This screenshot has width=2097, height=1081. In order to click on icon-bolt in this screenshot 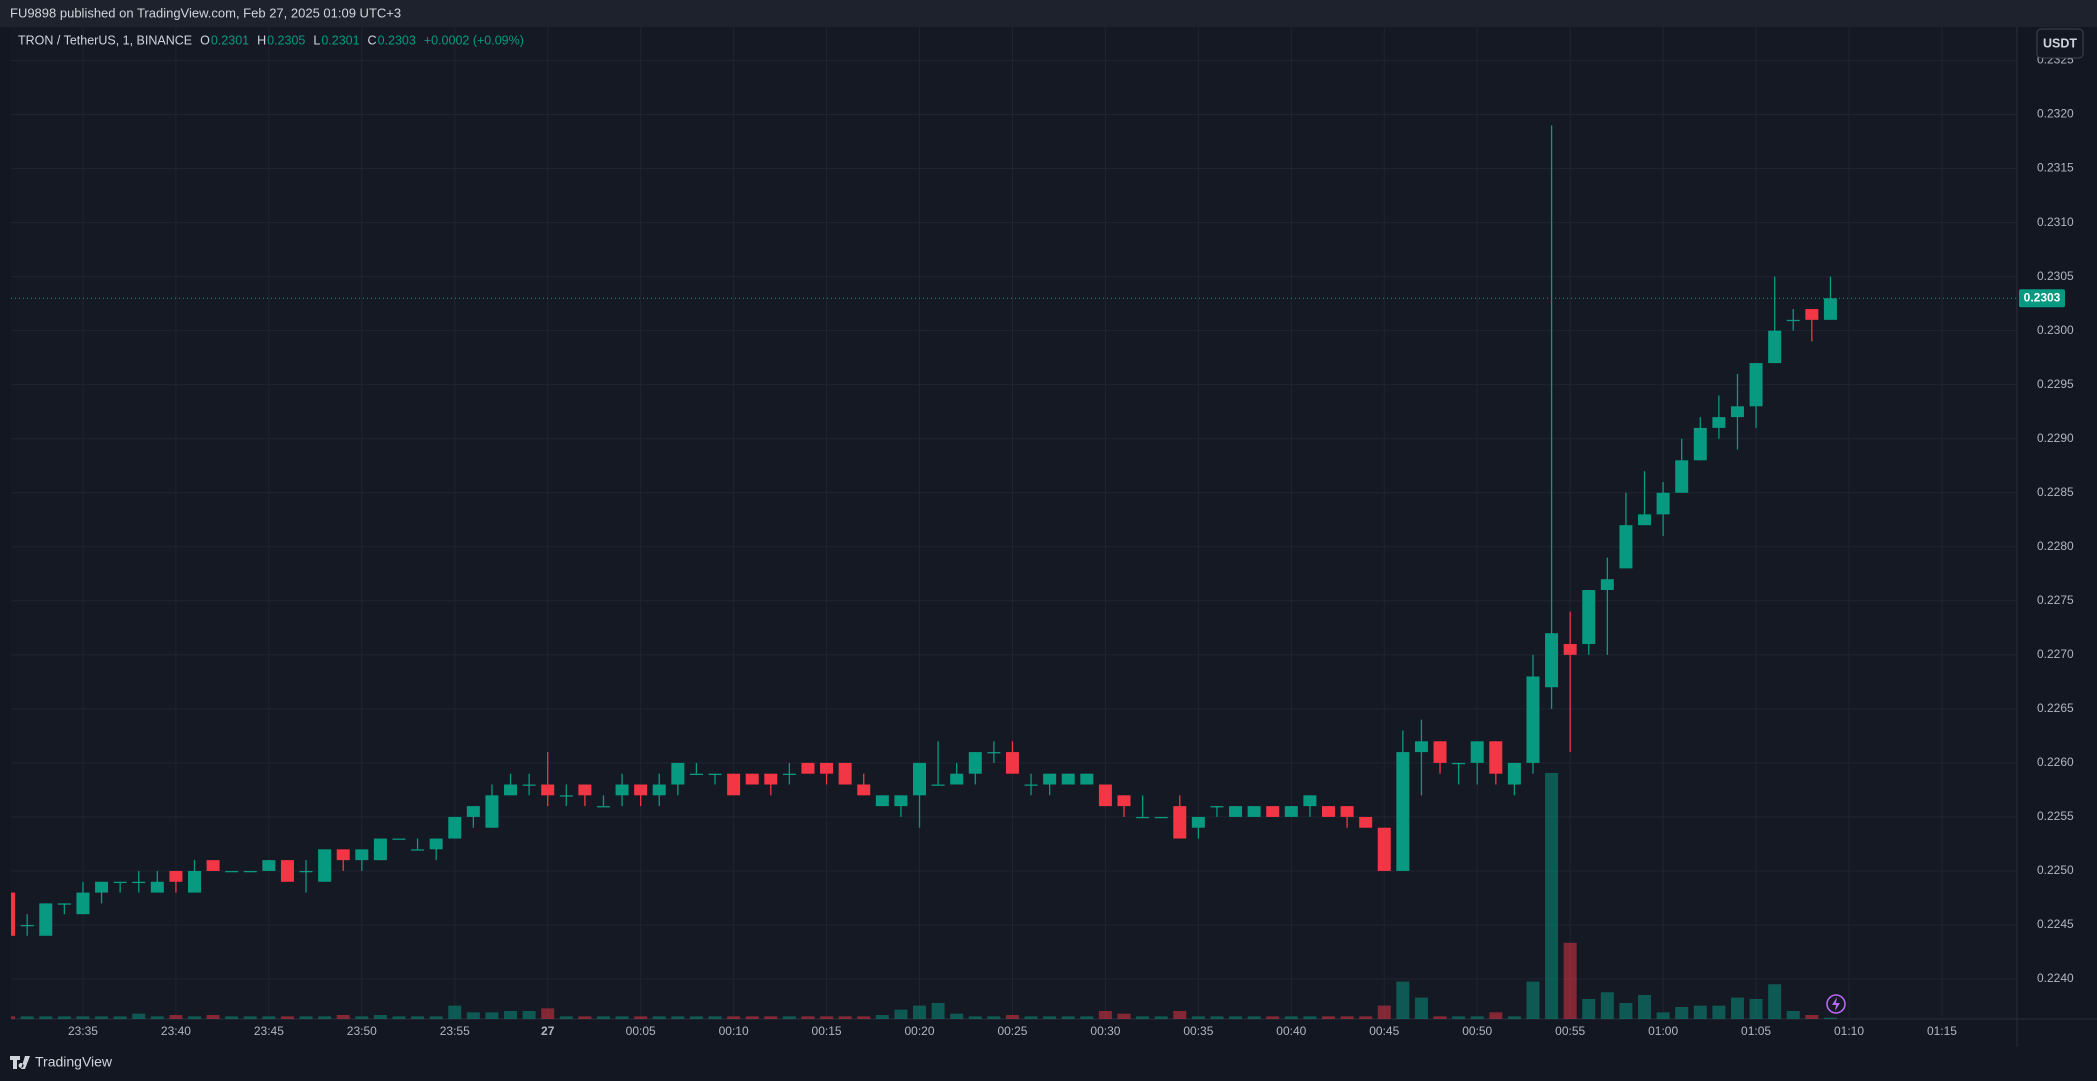, I will do `click(1836, 1004)`.